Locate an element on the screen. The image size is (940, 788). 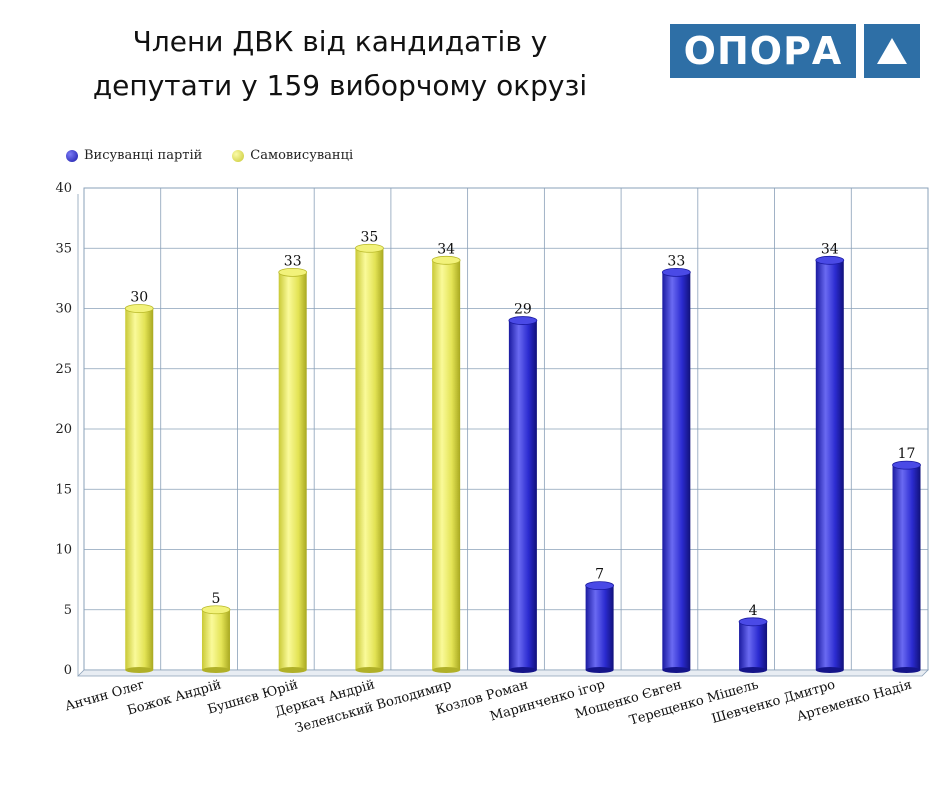
data-label: 29 is located at coordinates (523, 310).